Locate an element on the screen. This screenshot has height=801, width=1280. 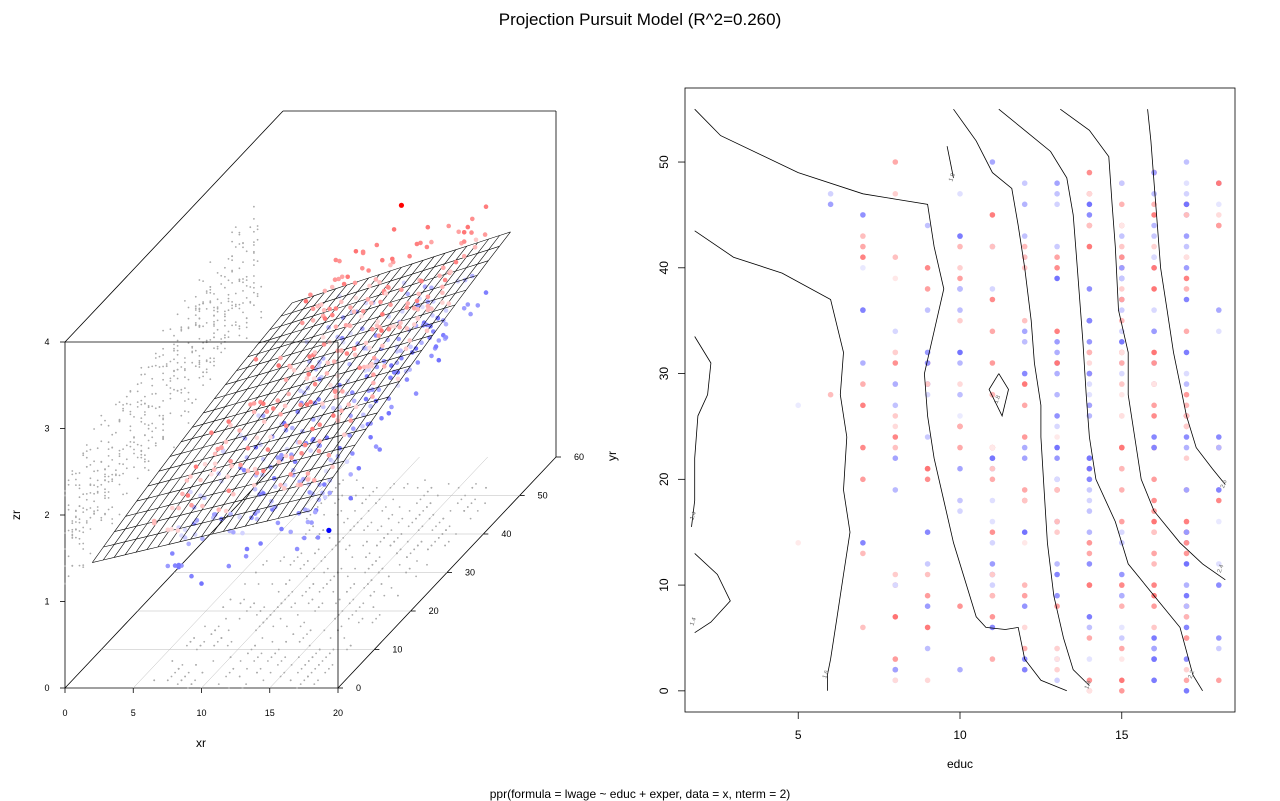
contour-line is located at coordinates (1186, 297).